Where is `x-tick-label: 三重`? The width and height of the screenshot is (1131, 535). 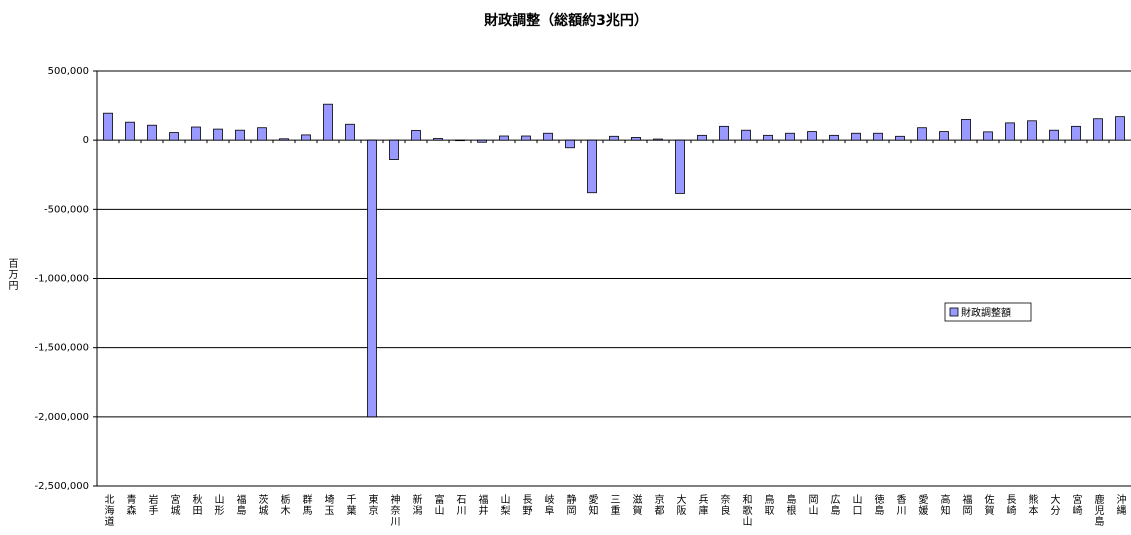 x-tick-label: 三重 is located at coordinates (614, 505).